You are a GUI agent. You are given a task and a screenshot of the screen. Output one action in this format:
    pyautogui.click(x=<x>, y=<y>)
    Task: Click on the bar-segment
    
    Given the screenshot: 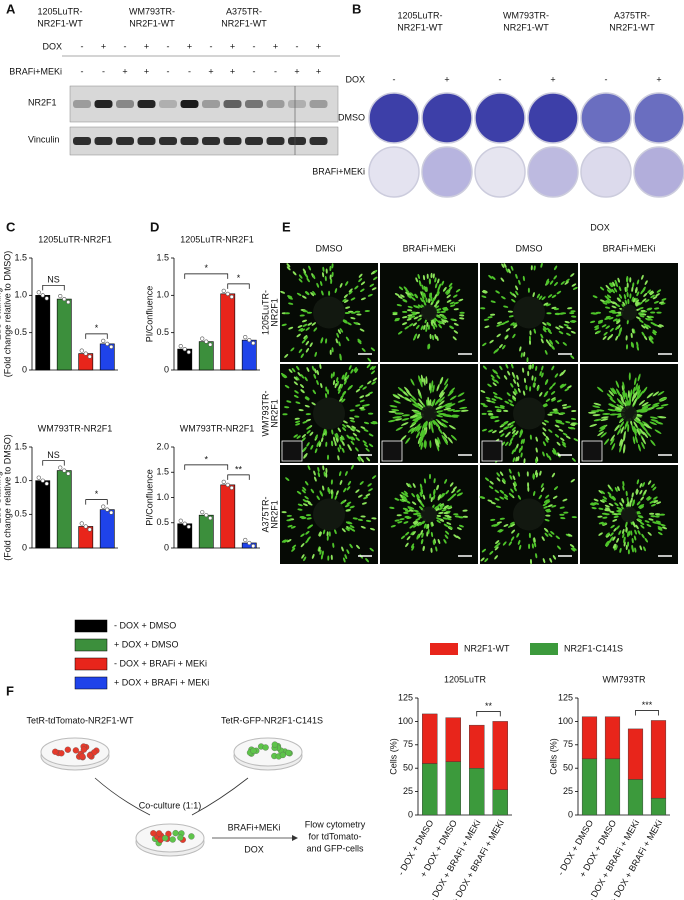 What is the action you would take?
    pyautogui.click(x=635, y=797)
    